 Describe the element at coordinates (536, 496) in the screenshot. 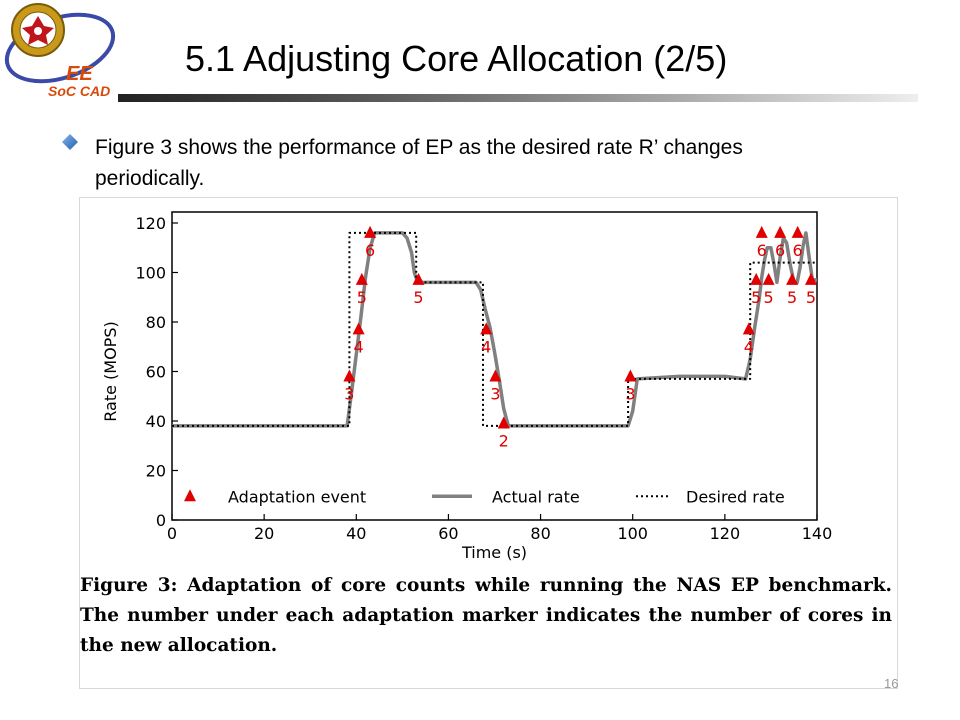

I see `legend-label: Actual rate` at that location.